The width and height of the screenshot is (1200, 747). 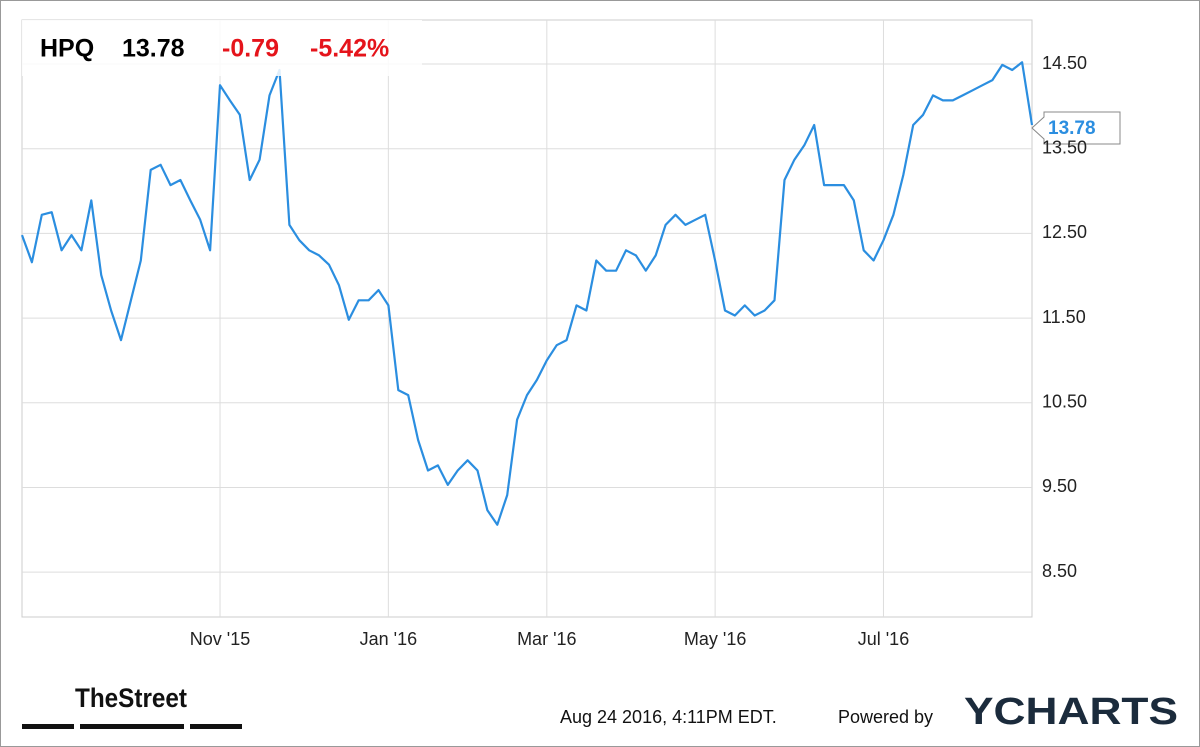 I want to click on change: -0.79, so click(x=250, y=49).